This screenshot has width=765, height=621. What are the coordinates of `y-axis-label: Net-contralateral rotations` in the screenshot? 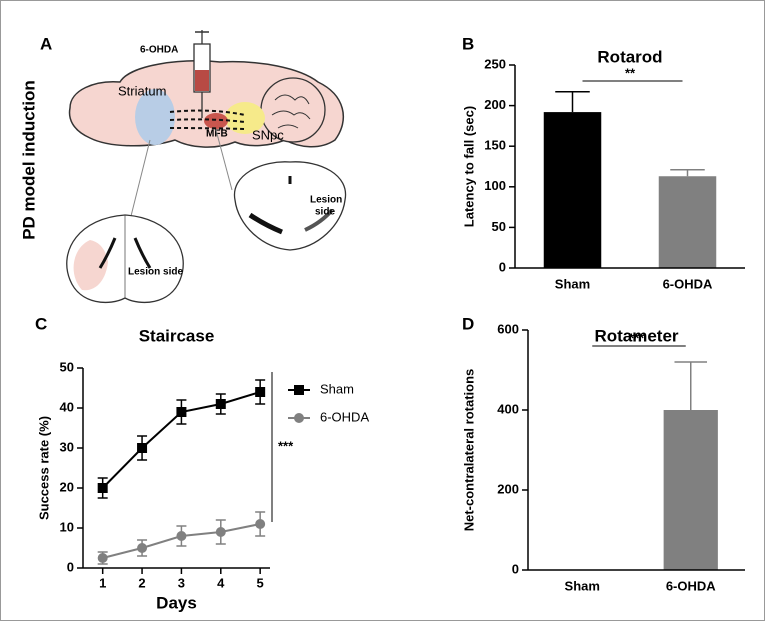 It's located at (468, 450).